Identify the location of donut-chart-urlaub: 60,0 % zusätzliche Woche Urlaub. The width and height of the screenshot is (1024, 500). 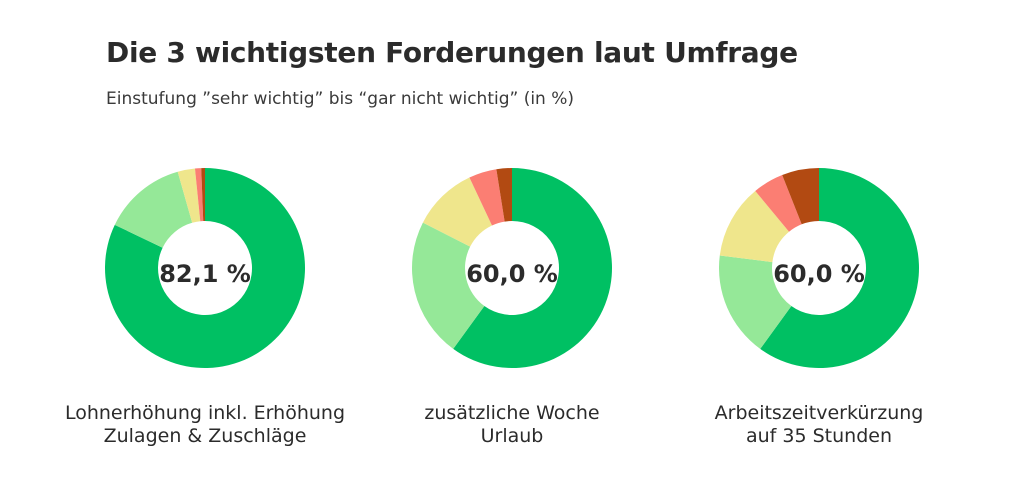
(542, 313).